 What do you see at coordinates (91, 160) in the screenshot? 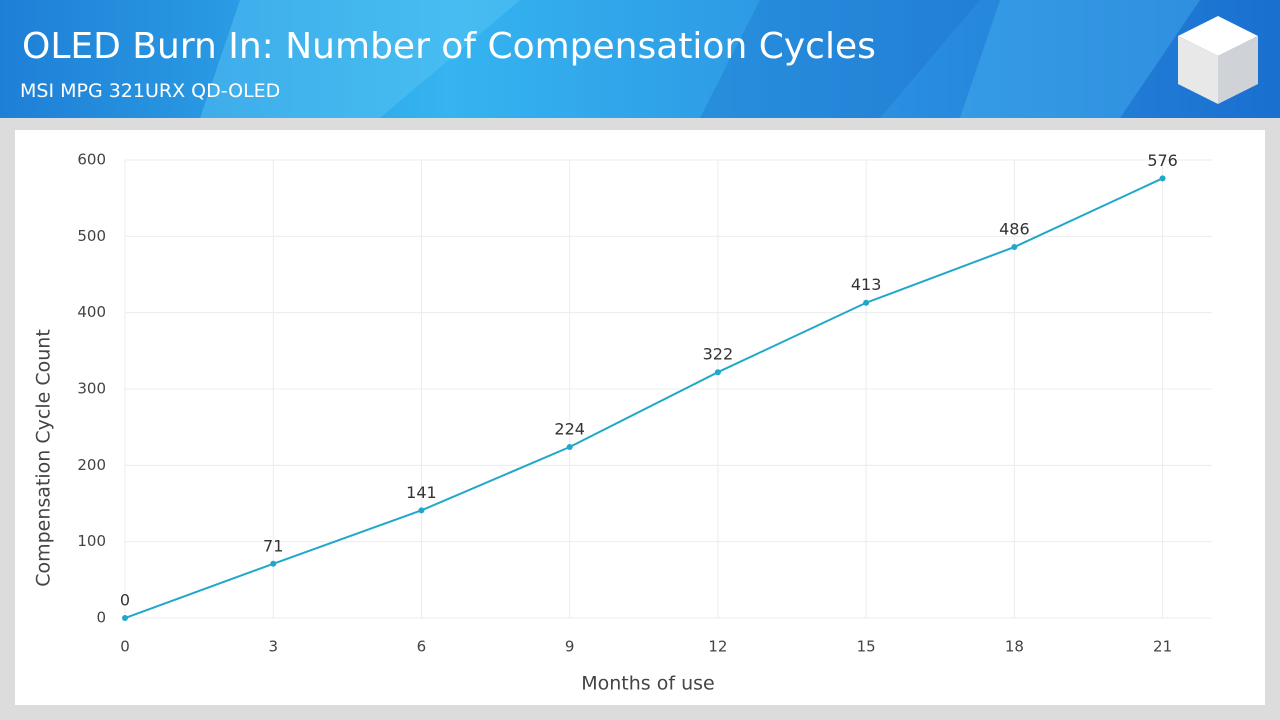
I see `y-tick-label: 600` at bounding box center [91, 160].